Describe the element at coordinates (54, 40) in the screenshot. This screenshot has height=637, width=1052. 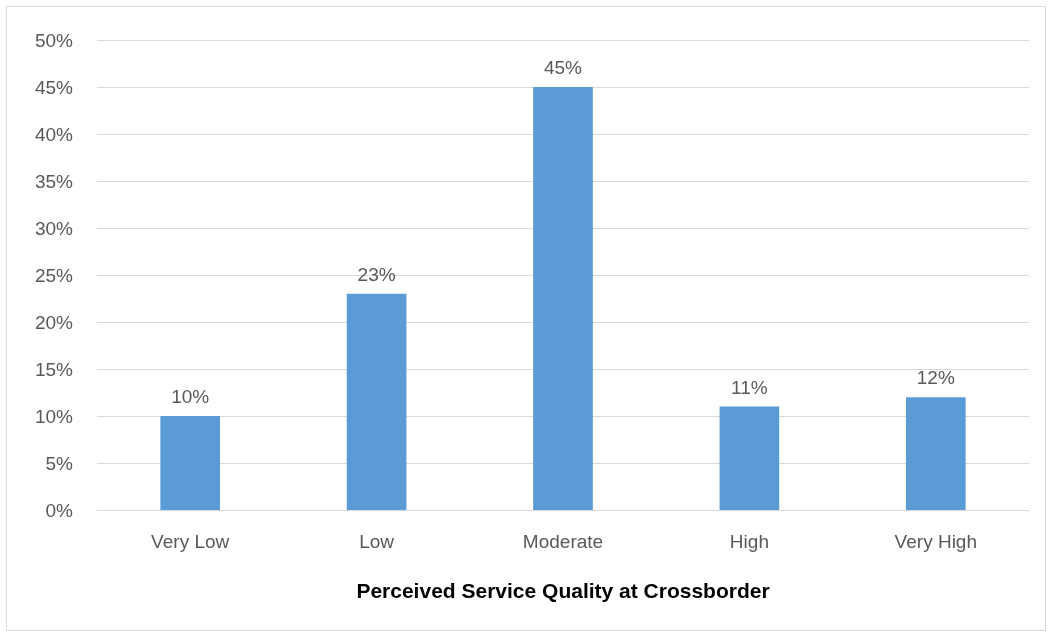
I see `y-tick-label: 50%` at that location.